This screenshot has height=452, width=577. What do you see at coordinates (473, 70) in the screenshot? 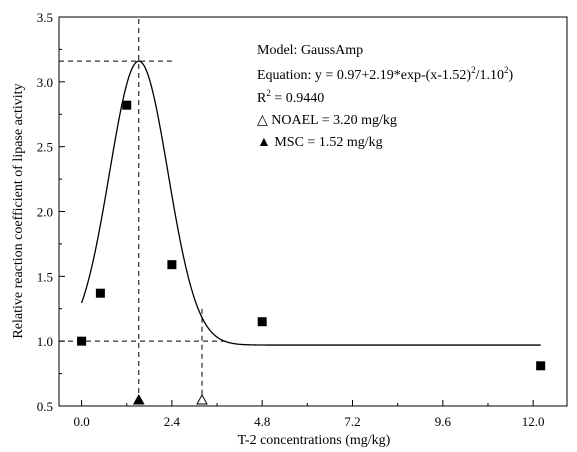
I see `equation-exponent-1: 2` at bounding box center [473, 70].